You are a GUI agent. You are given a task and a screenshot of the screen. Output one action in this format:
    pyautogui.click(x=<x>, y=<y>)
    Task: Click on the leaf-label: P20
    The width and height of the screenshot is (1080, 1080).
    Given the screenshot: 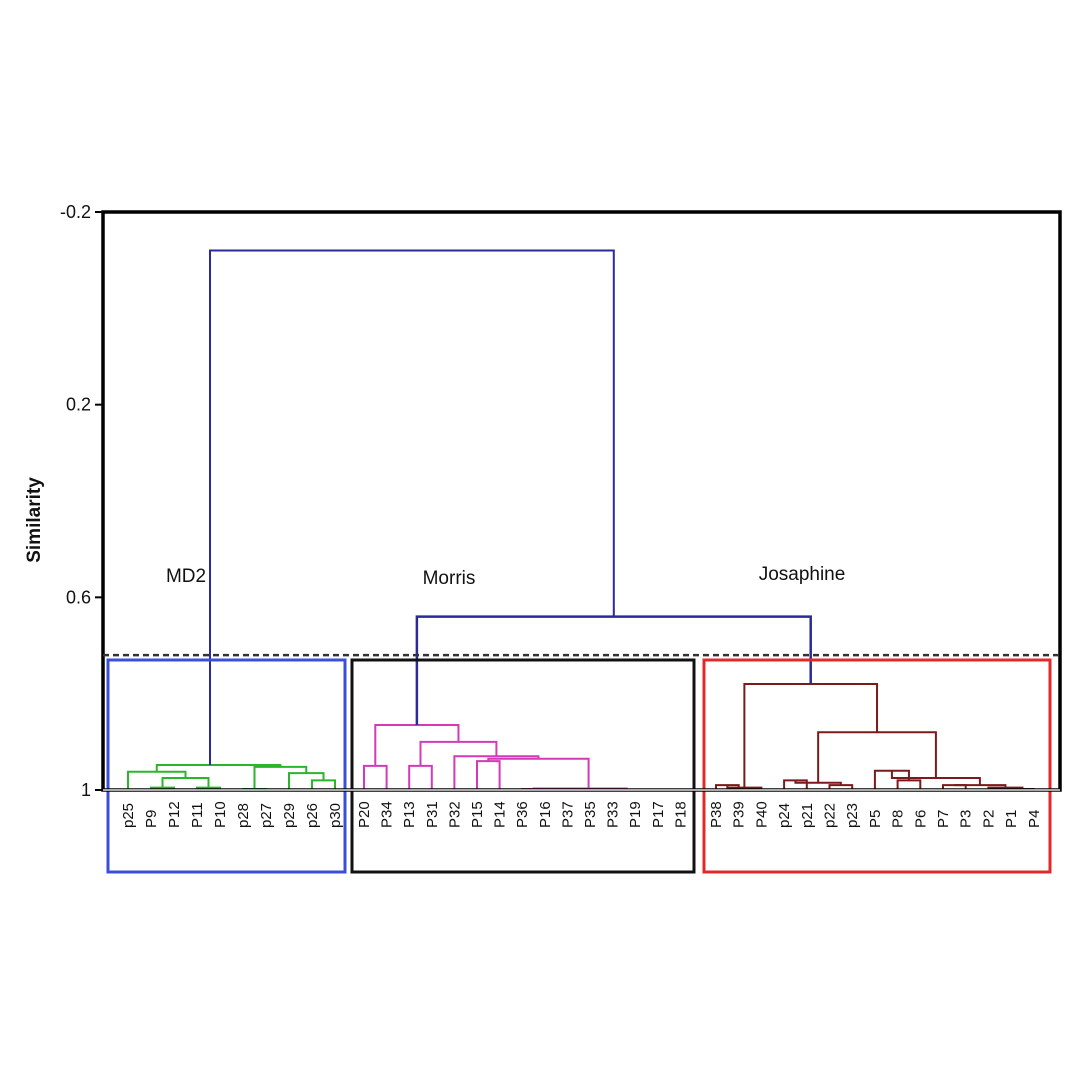 What is the action you would take?
    pyautogui.click(x=364, y=814)
    